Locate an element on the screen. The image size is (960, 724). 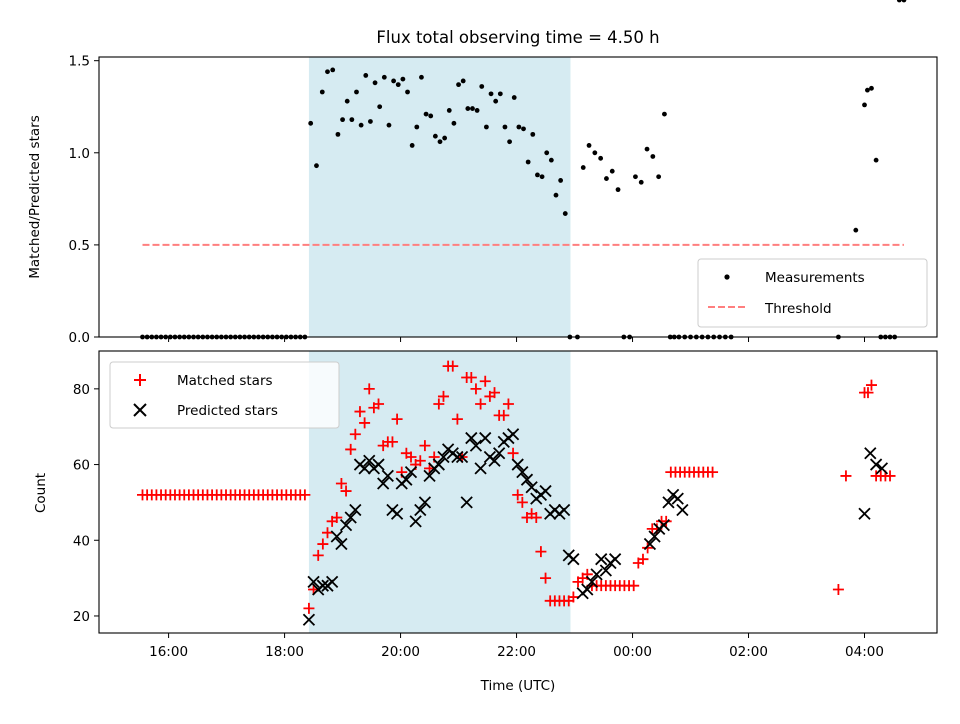
top-y-axis-label: Matched/Predicted stars is located at coordinates (35, 196).